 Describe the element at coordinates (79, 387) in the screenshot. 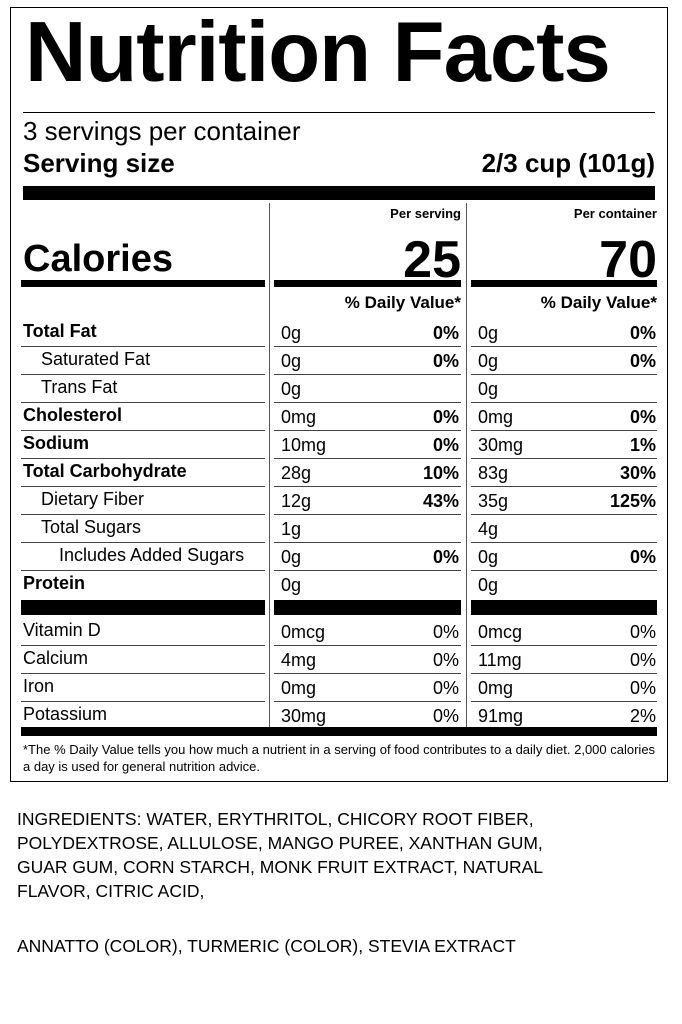

I see `nutrient-name: Trans Fat` at that location.